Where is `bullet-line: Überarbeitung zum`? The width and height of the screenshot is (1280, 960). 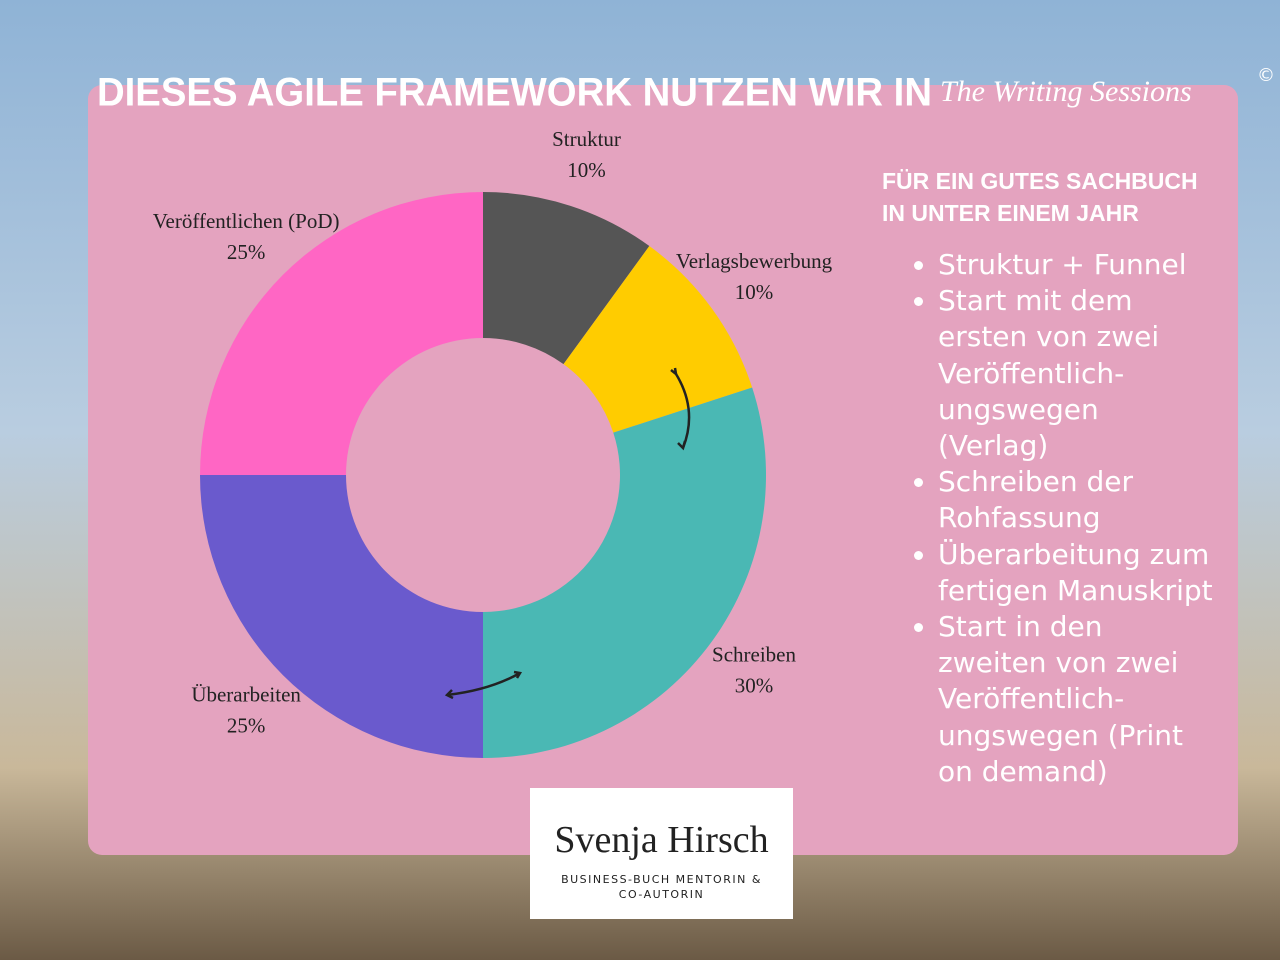
bullet-line: Überarbeitung zum is located at coordinates (1074, 554).